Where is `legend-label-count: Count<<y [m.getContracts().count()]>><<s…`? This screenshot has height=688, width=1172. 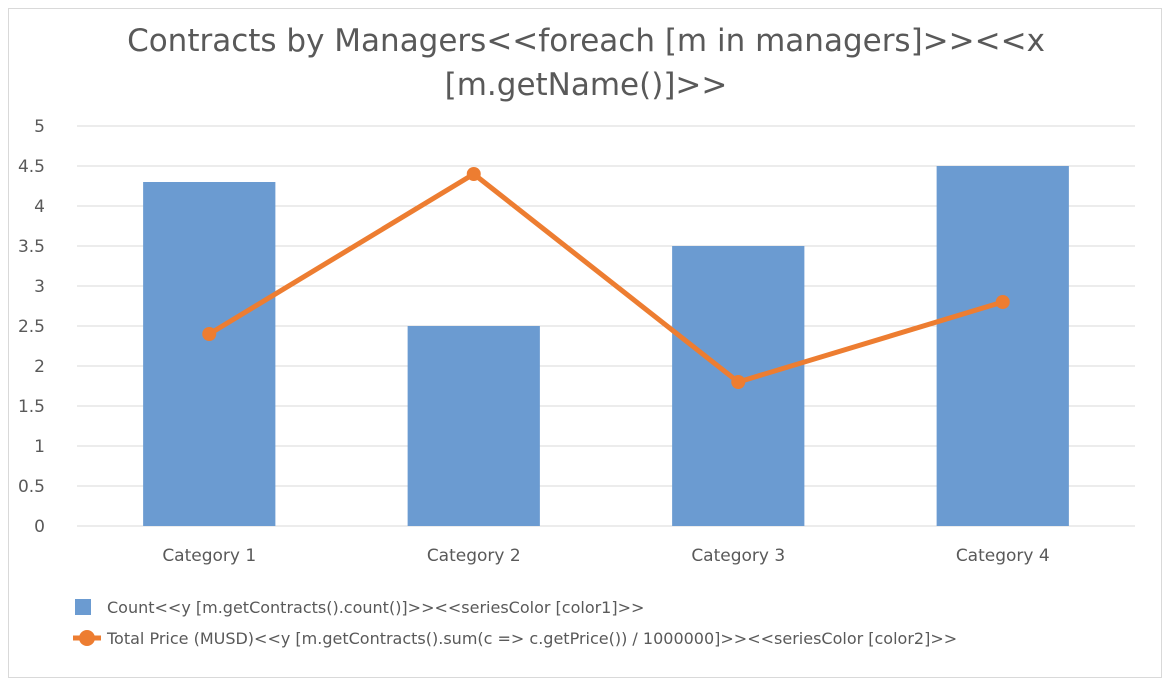
legend-label-count: Count<<y [m.getContracts().count()]>><<s… is located at coordinates (375, 607).